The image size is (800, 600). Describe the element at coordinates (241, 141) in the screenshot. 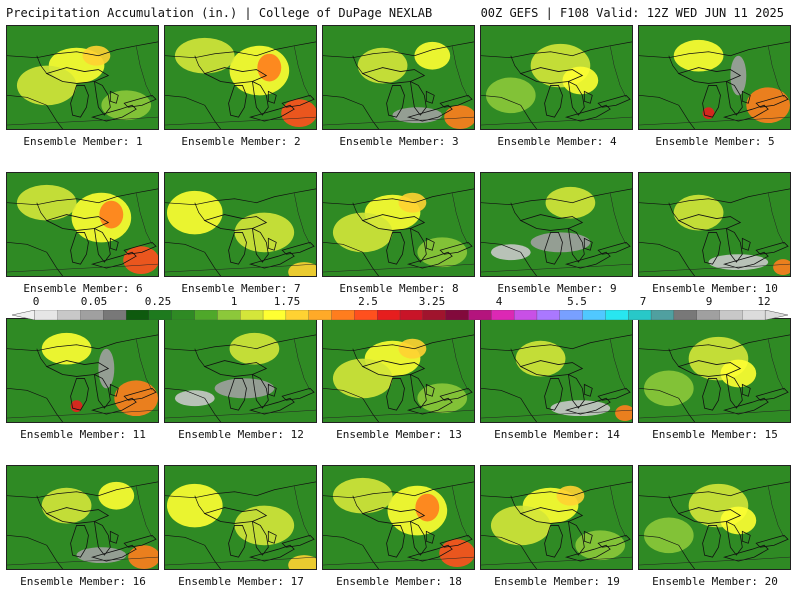

I see `ensemble-member-label: Ensemble Member: 2` at that location.